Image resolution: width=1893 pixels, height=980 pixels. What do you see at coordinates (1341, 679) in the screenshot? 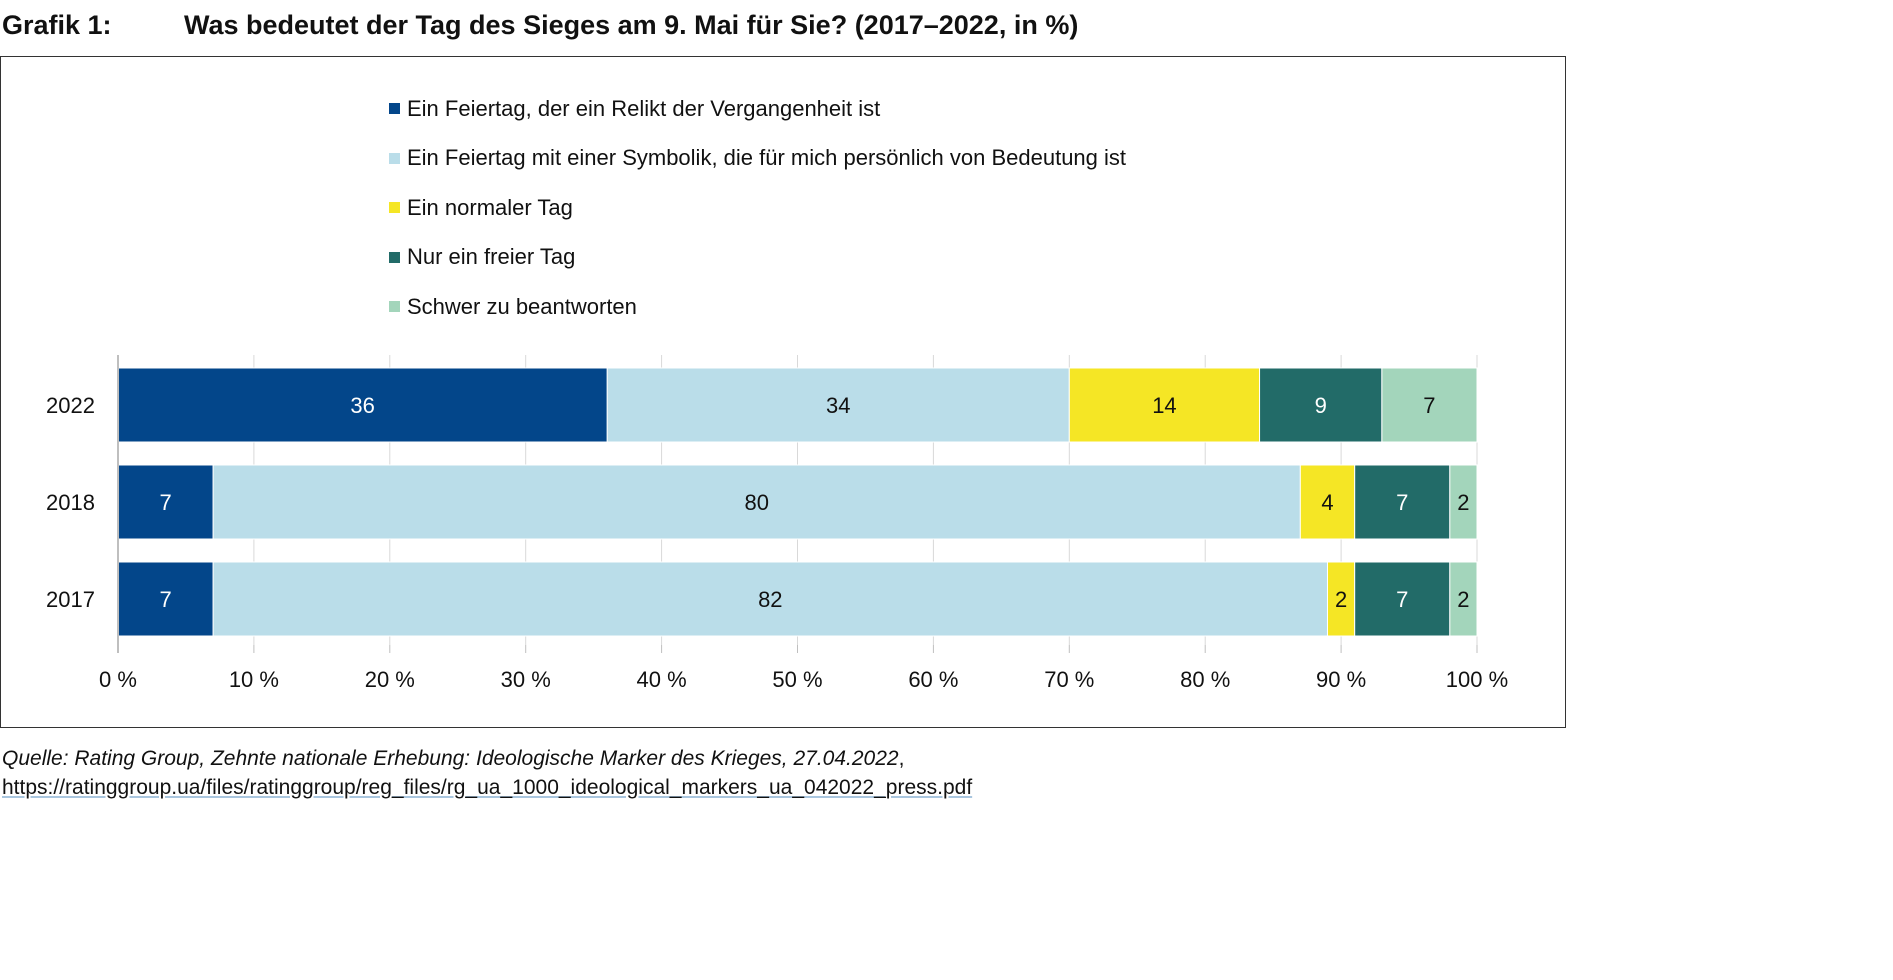
I see `x-tick-label: 90 %` at bounding box center [1341, 679].